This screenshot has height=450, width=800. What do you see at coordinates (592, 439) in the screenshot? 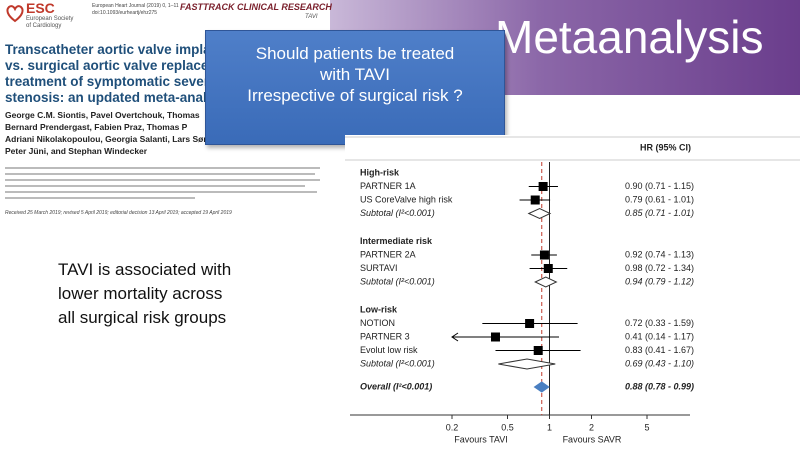
I see `x-axis-label: Favours SAVR` at bounding box center [592, 439].